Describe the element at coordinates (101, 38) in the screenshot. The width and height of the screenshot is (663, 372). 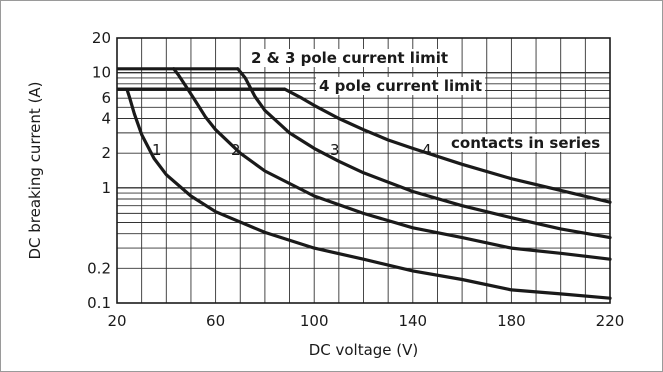
I see `y-tick-label: 20` at that location.